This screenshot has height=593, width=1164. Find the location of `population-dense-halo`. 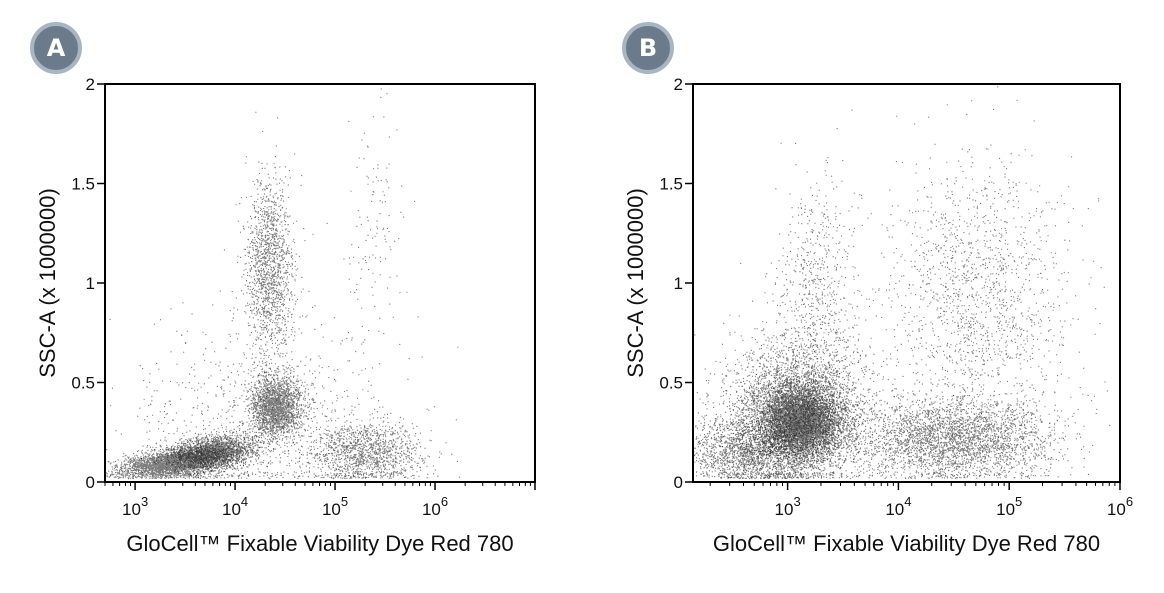

population-dense-halo is located at coordinates (812, 386).